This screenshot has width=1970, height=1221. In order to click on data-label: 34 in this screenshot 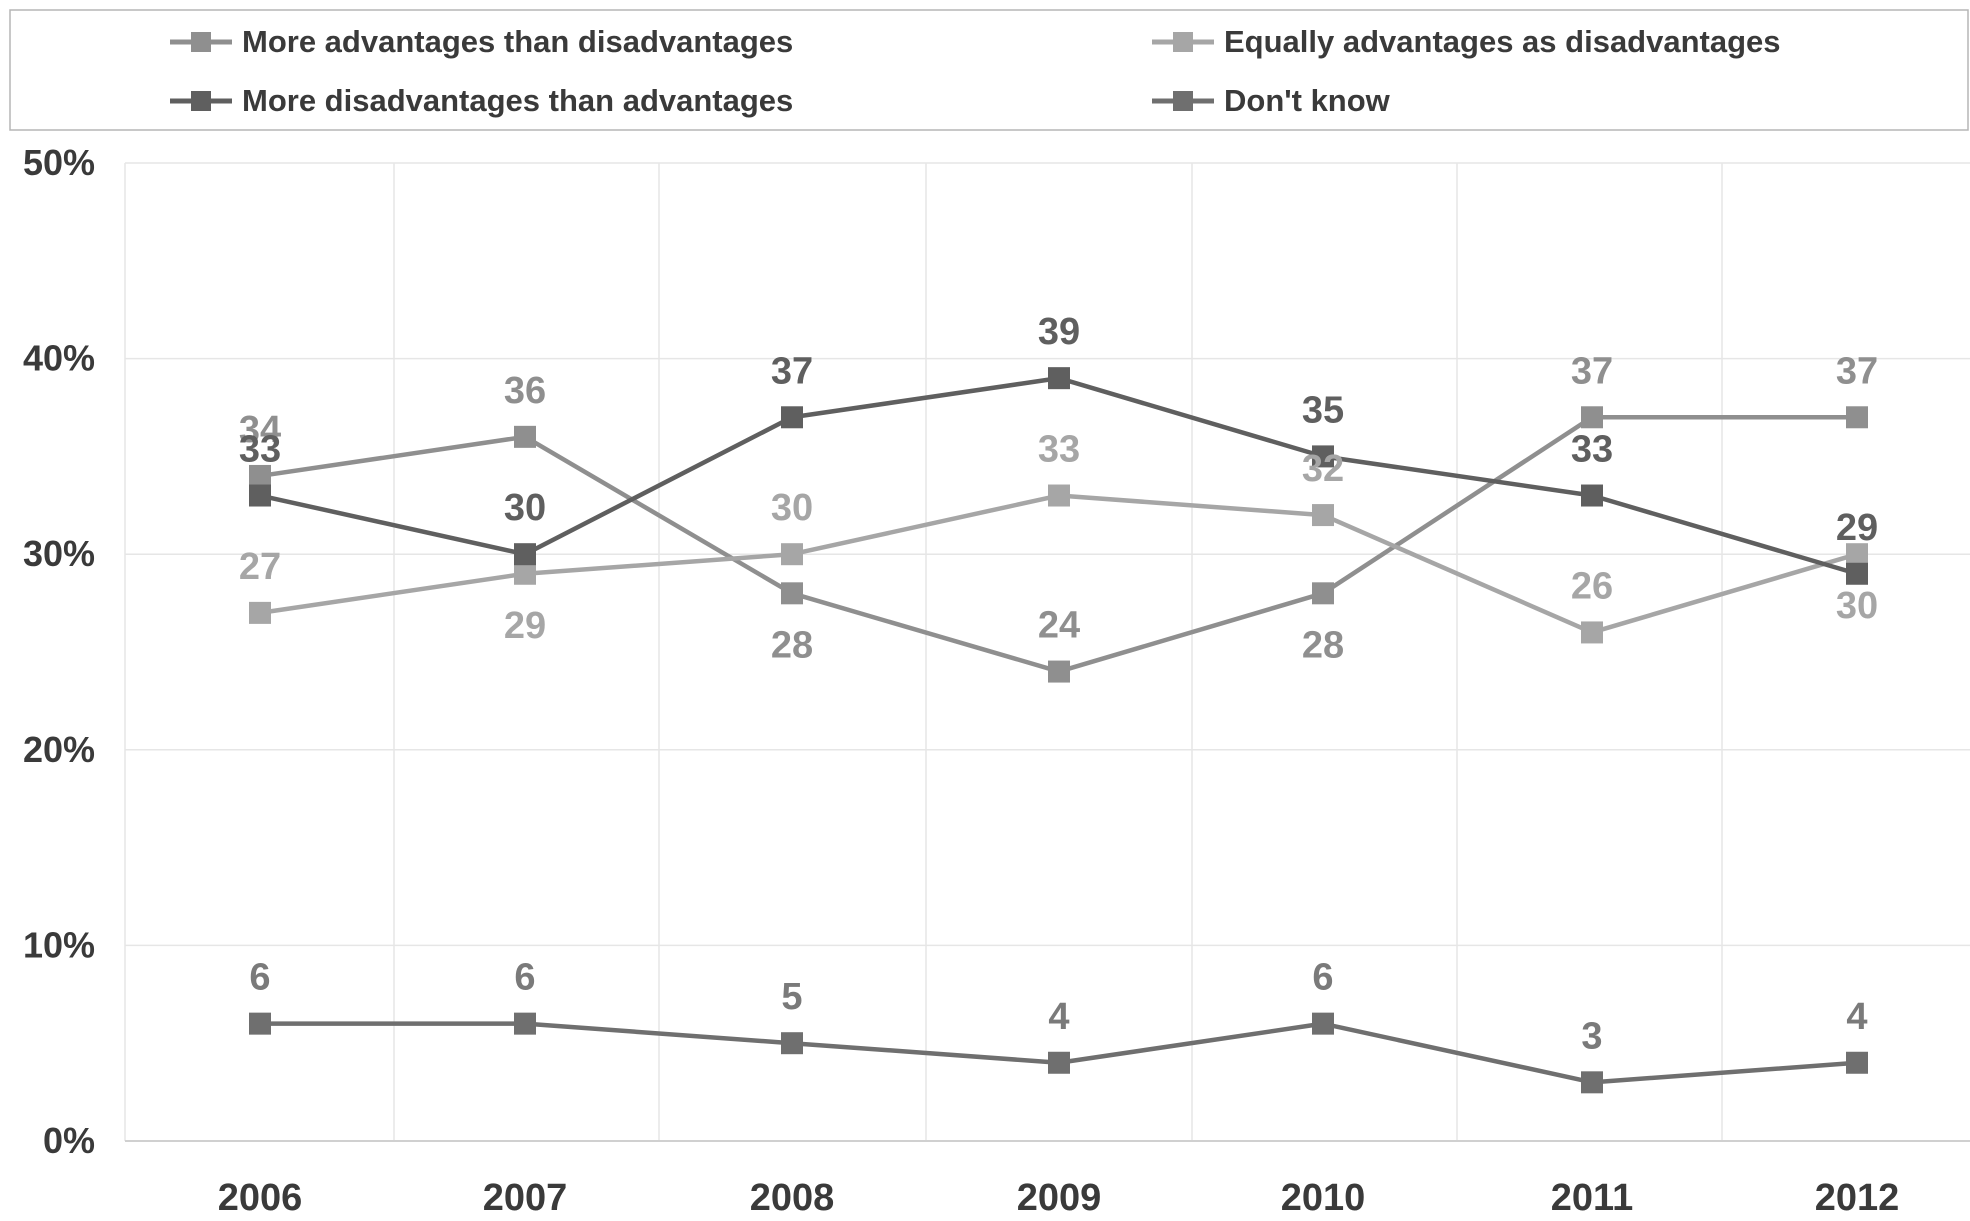, I will do `click(260, 430)`.